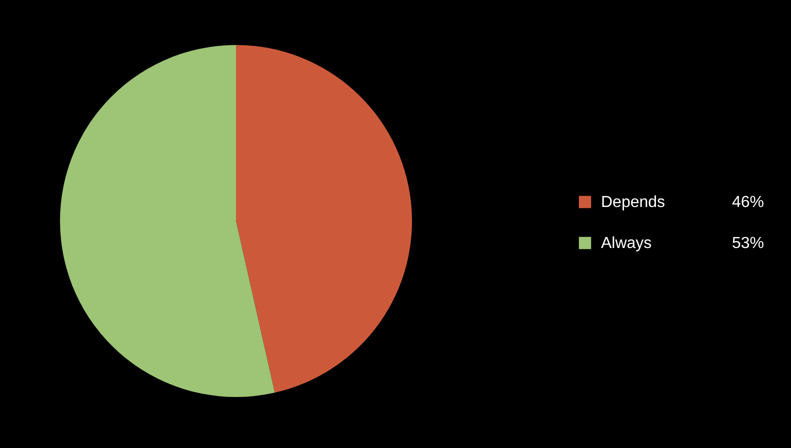  What do you see at coordinates (633, 202) in the screenshot?
I see `legend-label: Depends` at bounding box center [633, 202].